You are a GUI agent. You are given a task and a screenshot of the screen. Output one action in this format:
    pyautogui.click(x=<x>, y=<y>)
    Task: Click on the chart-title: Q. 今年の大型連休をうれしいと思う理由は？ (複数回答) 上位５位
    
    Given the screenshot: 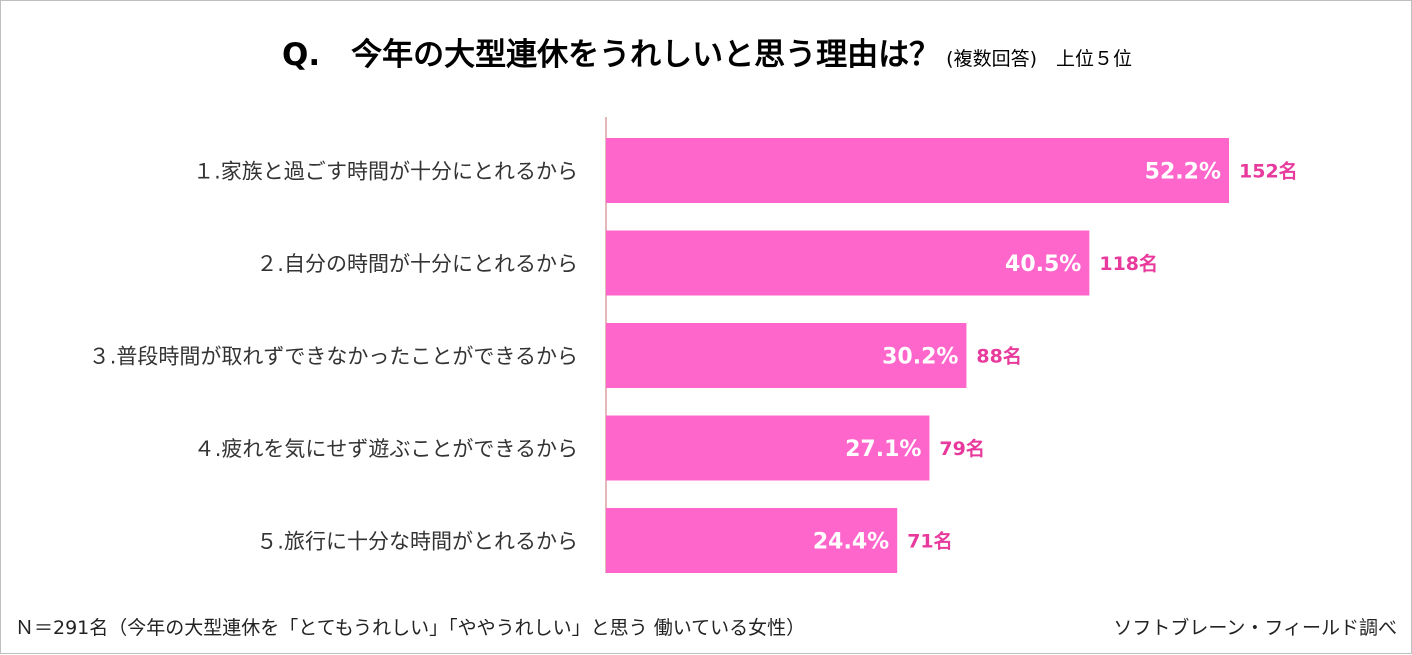 What is the action you would take?
    pyautogui.click(x=706, y=51)
    